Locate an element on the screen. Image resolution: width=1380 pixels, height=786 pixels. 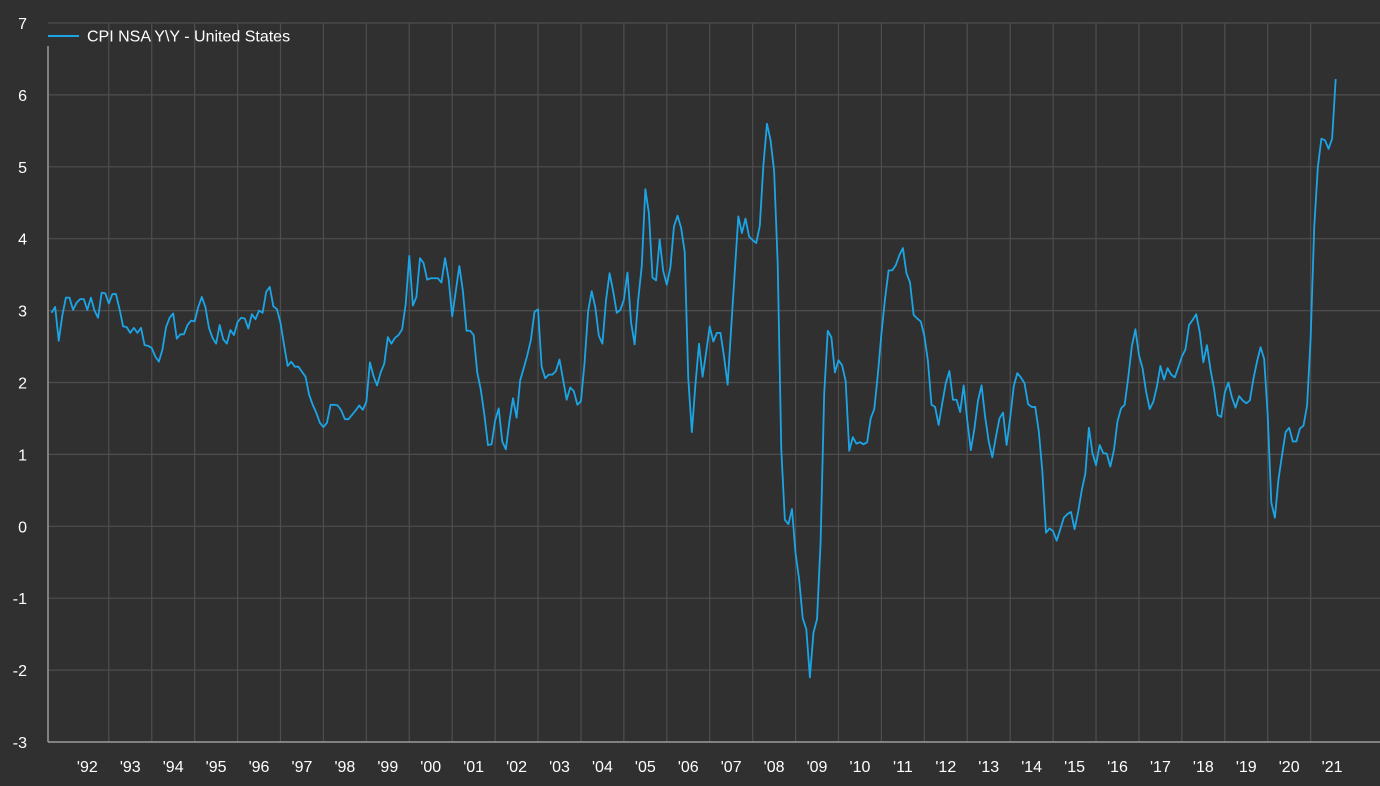
x-tick-label: '13 is located at coordinates (988, 767).